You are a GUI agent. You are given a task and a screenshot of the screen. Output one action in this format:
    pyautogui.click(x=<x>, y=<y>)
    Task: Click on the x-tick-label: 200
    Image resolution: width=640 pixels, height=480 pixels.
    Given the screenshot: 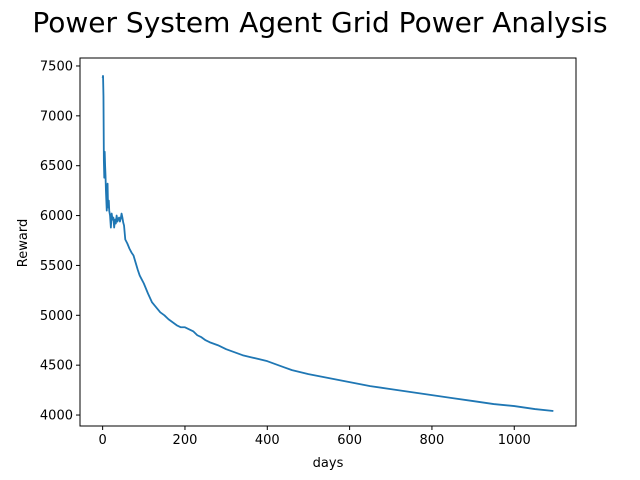 What is the action you would take?
    pyautogui.click(x=185, y=440)
    